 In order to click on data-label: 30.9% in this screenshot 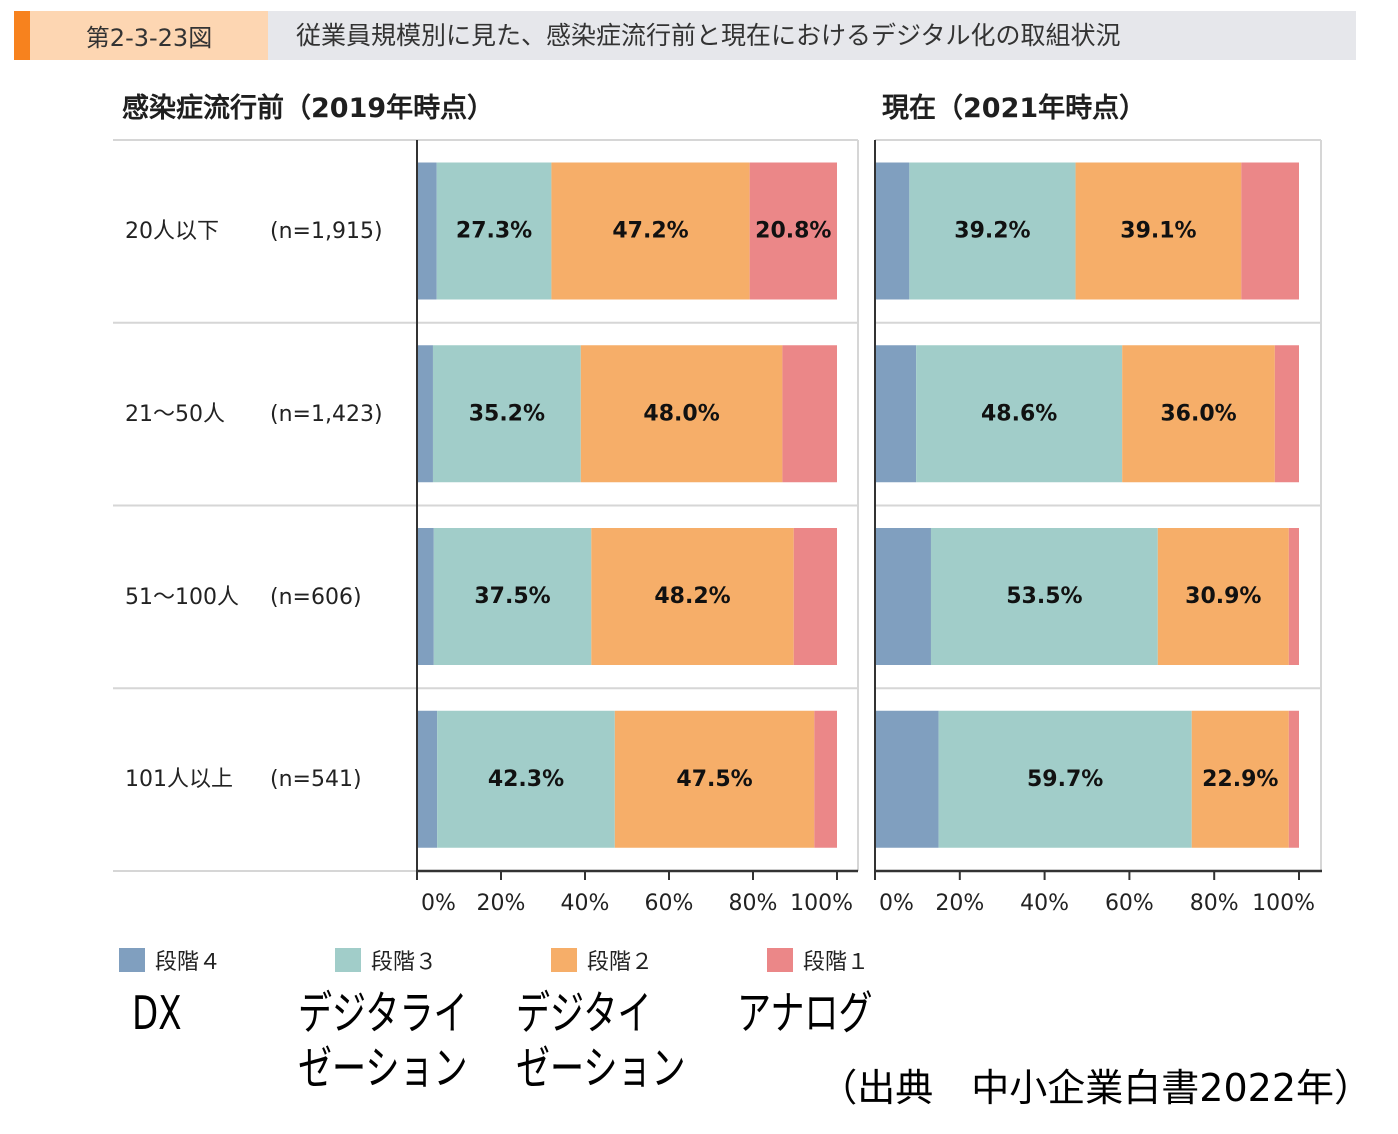, I will do `click(1223, 596)`.